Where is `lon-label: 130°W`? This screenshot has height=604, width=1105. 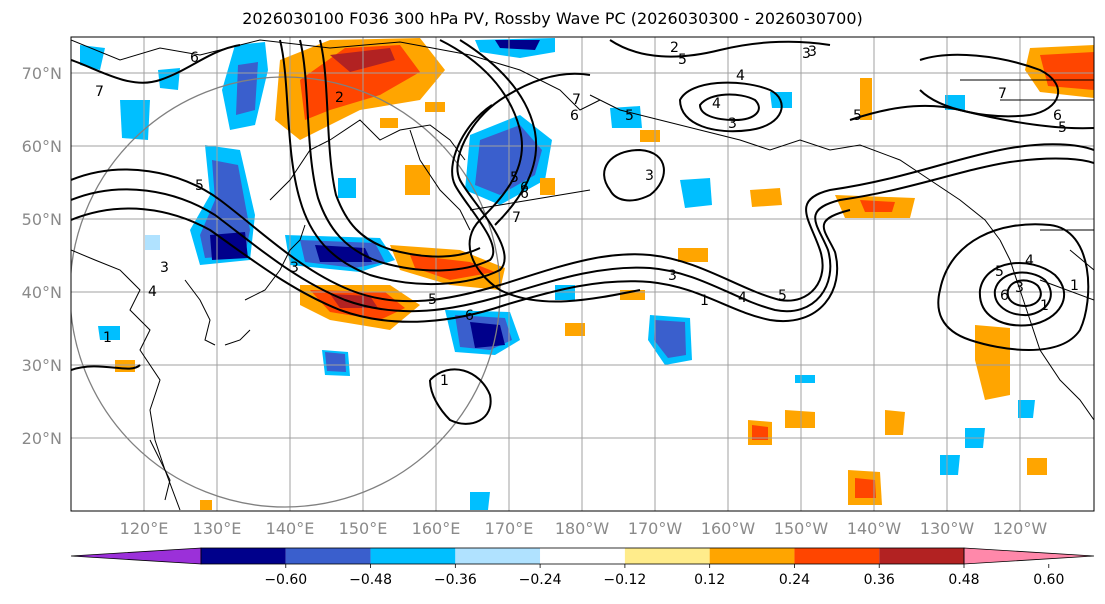
lon-label: 130°W is located at coordinates (947, 528).